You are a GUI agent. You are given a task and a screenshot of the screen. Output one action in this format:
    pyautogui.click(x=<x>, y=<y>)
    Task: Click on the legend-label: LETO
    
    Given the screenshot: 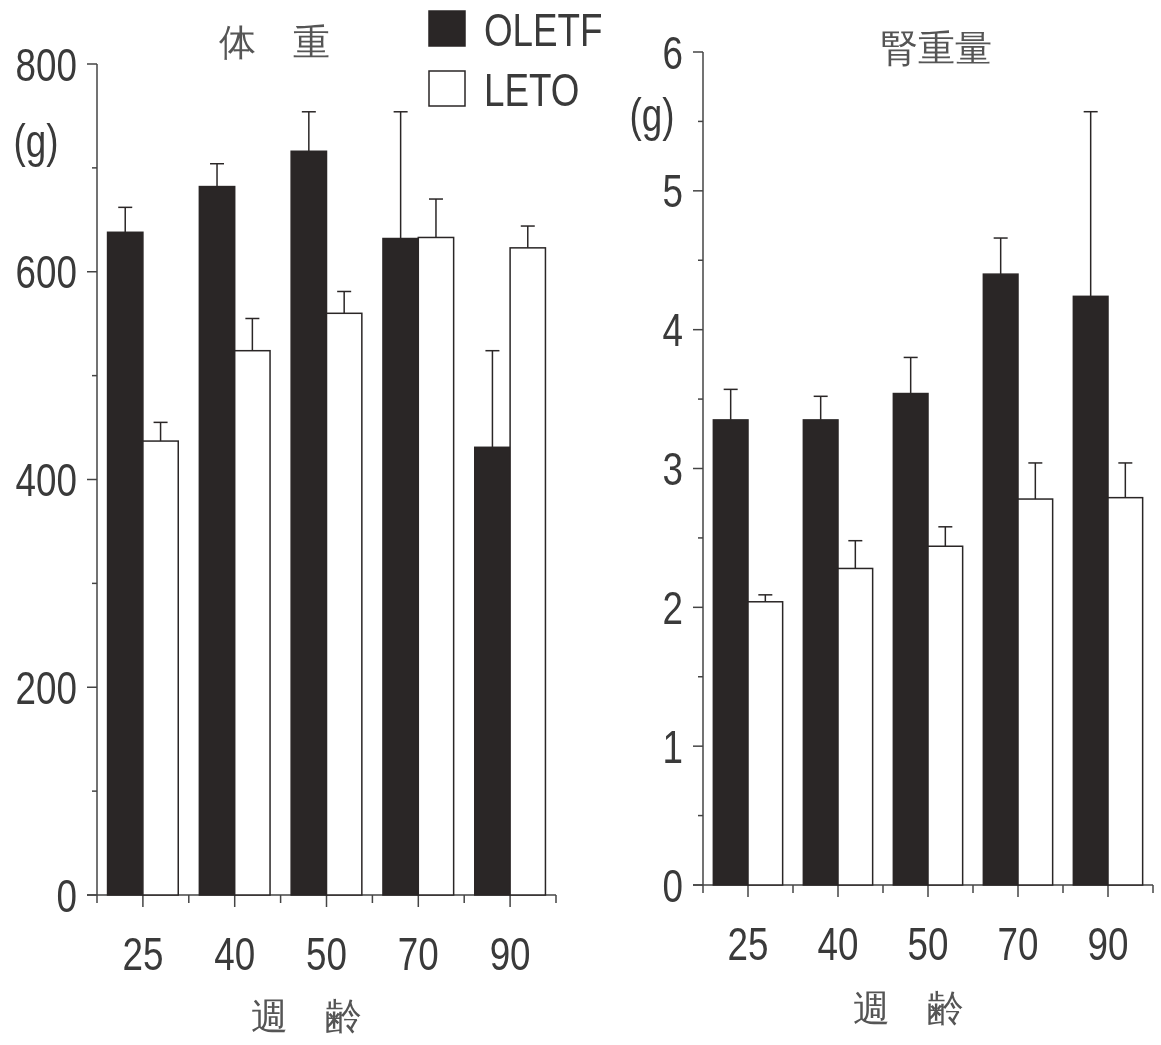 What is the action you would take?
    pyautogui.click(x=532, y=89)
    